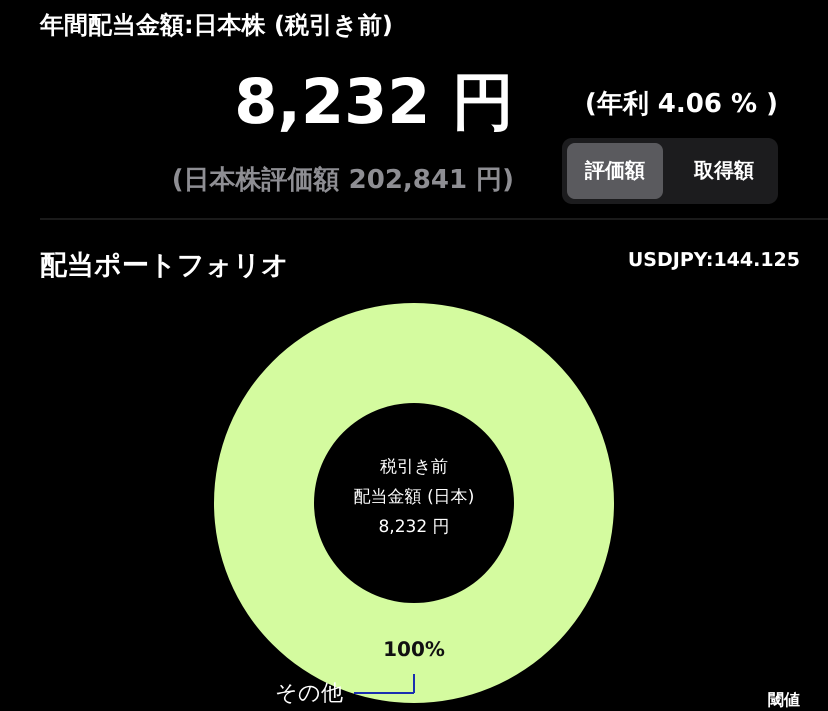  Describe the element at coordinates (414, 649) in the screenshot. I see `data-label: 100%` at that location.